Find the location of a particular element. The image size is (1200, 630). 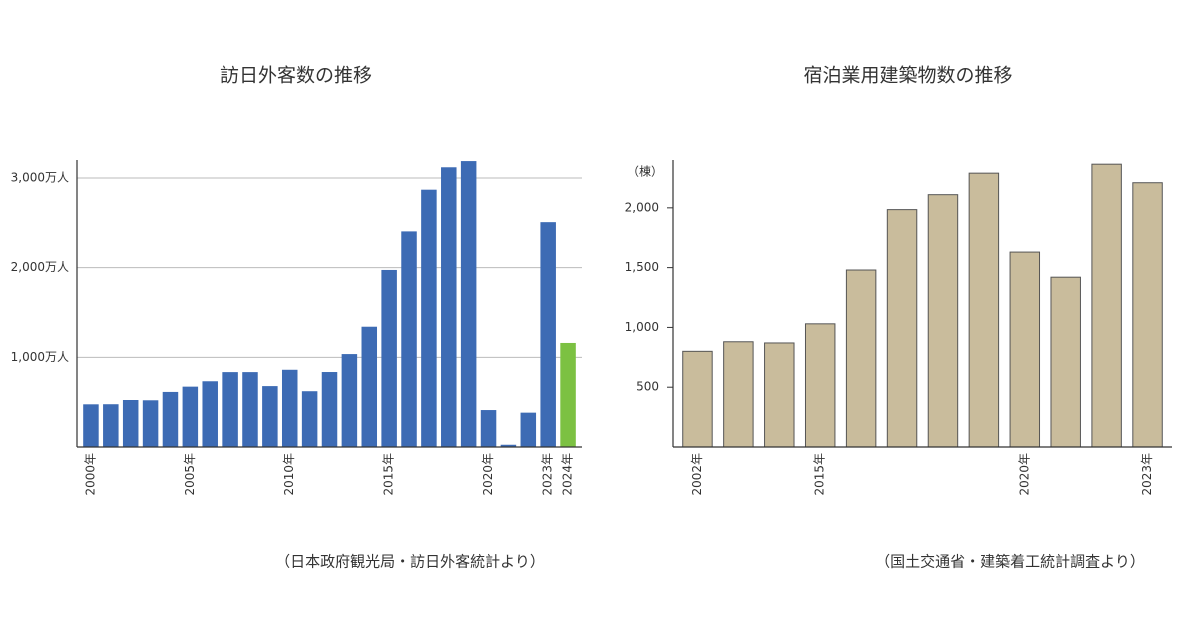

chart-title: 宿泊業用建築物数の推移 is located at coordinates (907, 76).